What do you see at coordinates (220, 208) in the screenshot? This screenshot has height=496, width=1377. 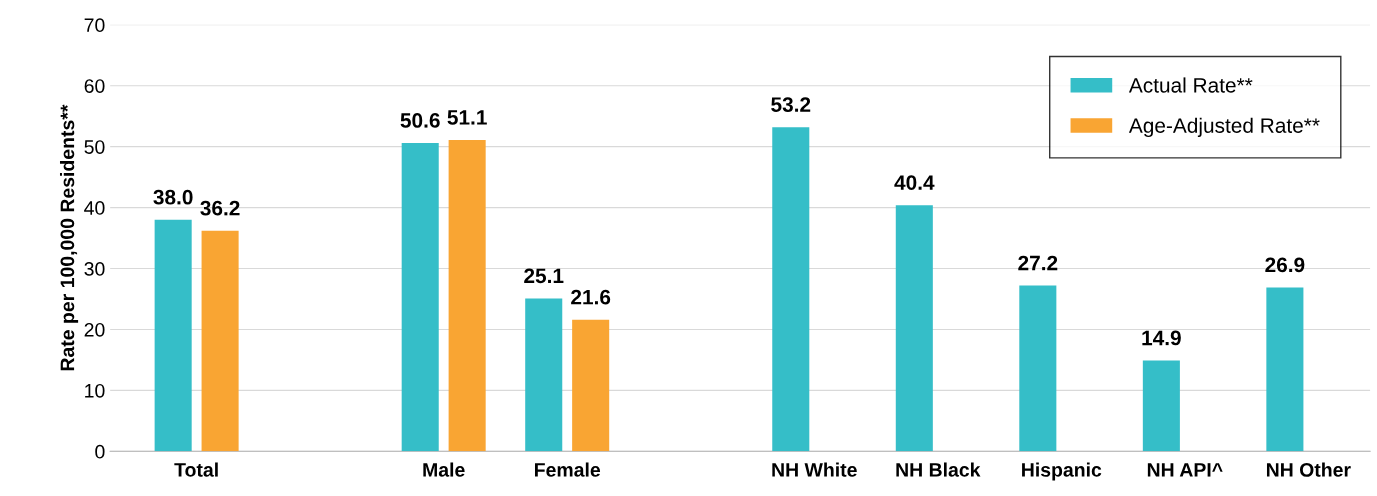 I see `data-label: 36.2` at bounding box center [220, 208].